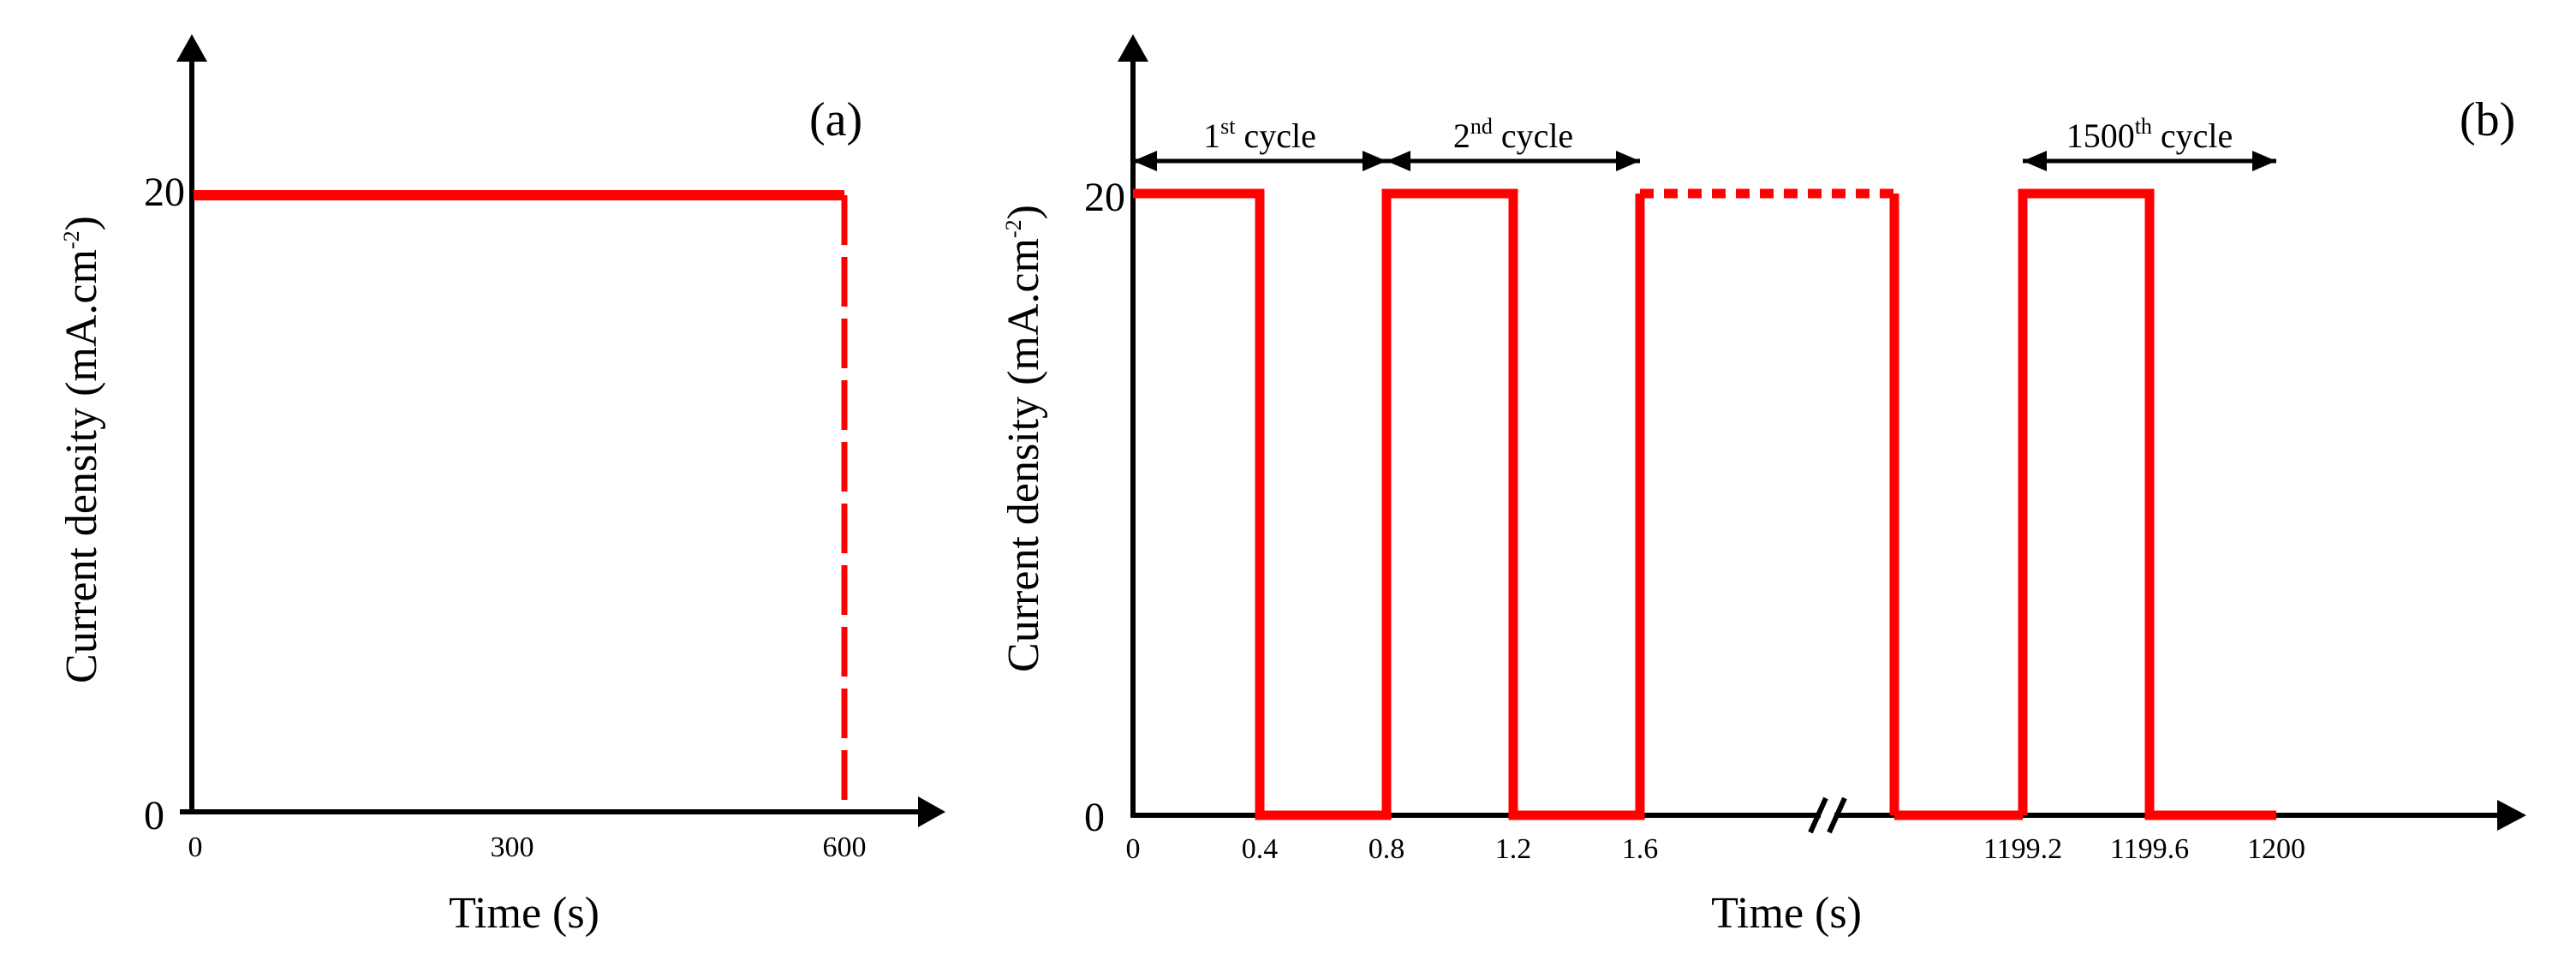  Describe the element at coordinates (2487, 119) in the screenshot. I see `panel-b-label: (b)` at that location.